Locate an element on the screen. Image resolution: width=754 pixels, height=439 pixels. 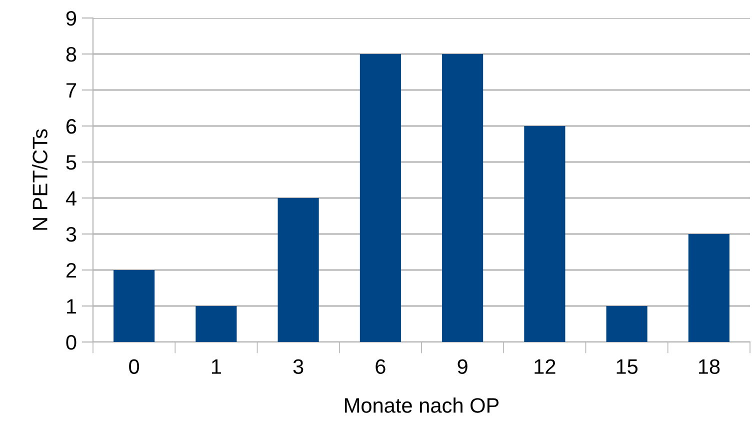
x-tick-label: 3 is located at coordinates (298, 366).